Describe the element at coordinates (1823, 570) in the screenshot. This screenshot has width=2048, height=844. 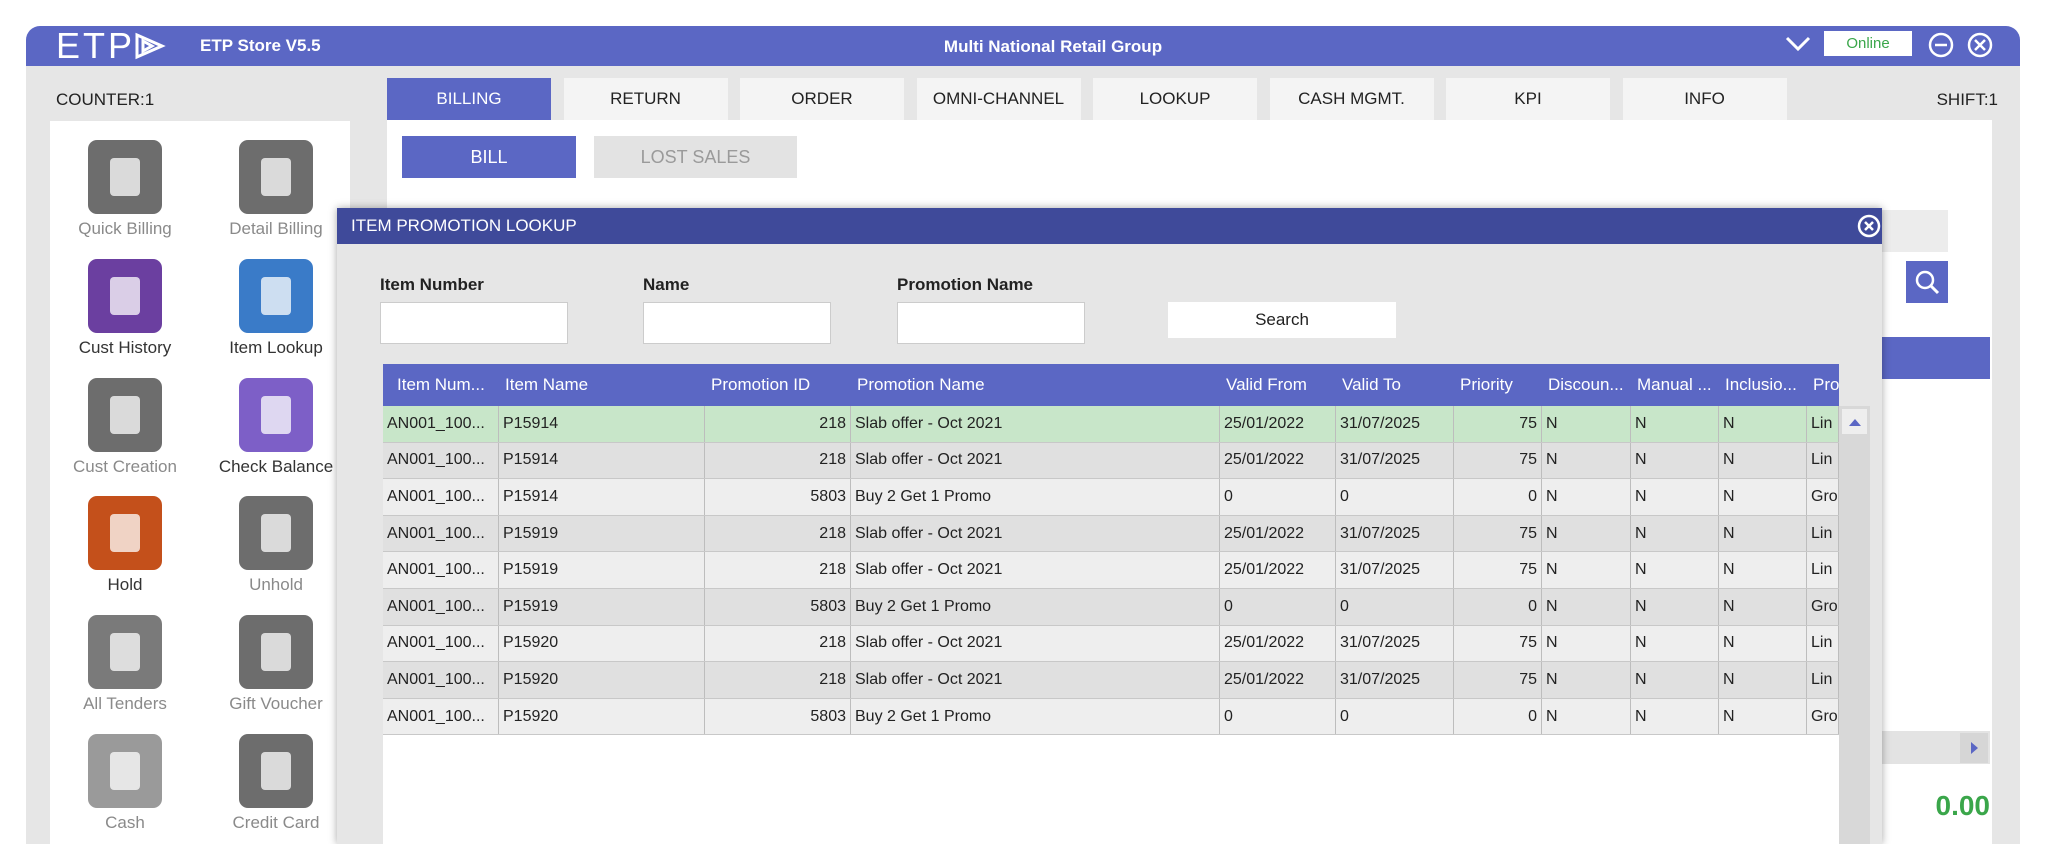
I see `table-cell: Lin` at that location.